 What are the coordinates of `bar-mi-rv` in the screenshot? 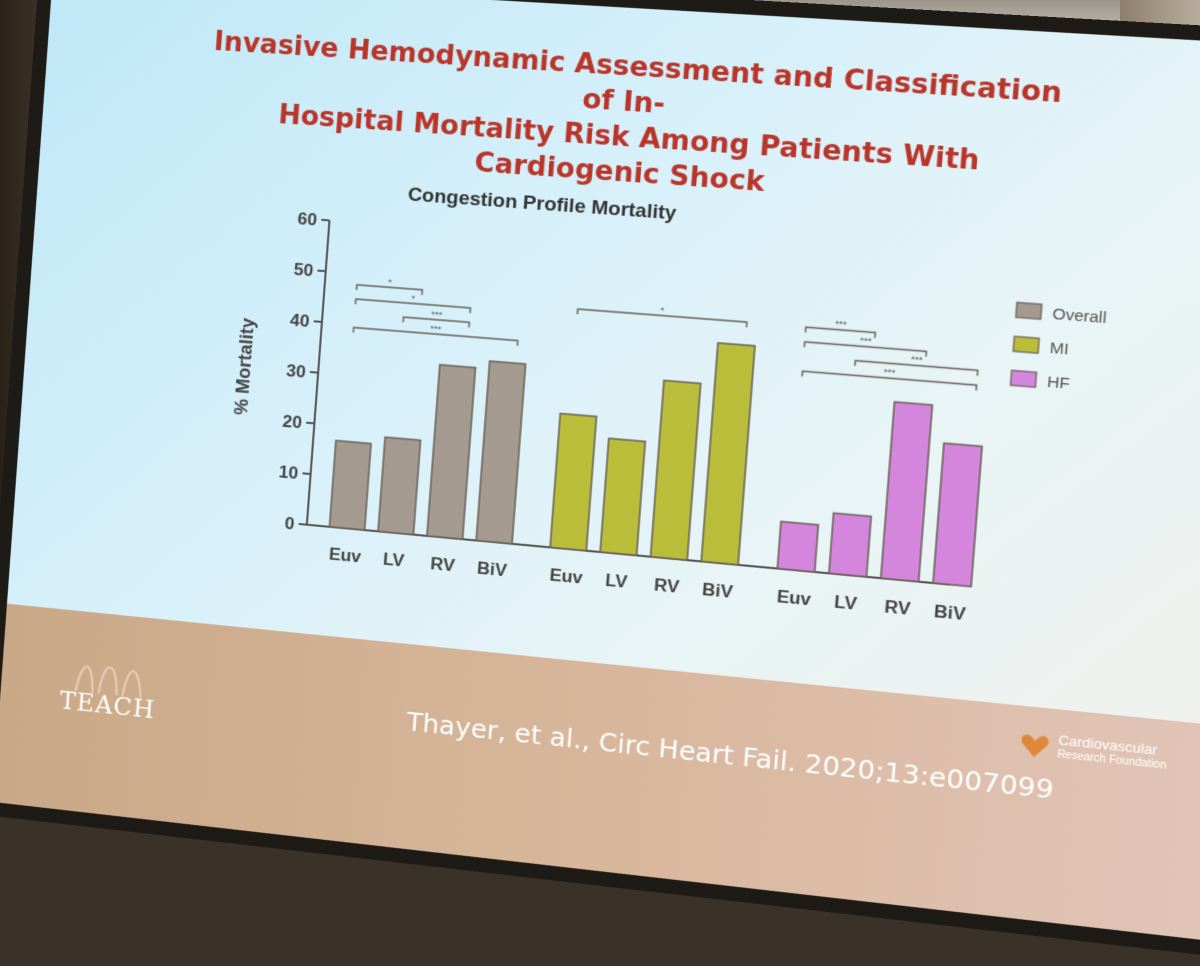 It's located at (676, 470).